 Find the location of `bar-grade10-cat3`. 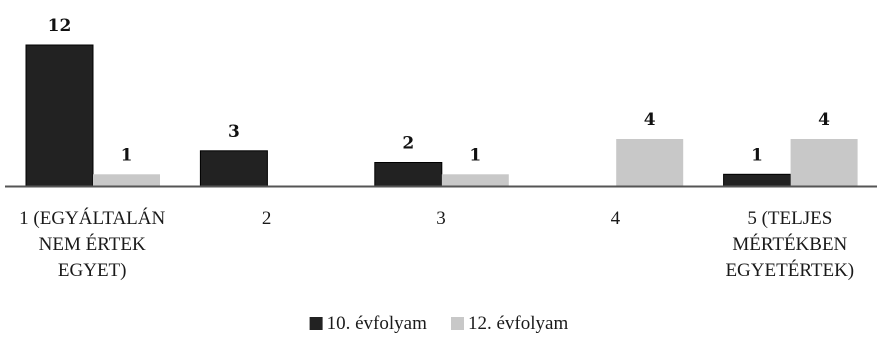

bar-grade10-cat3 is located at coordinates (408, 174).